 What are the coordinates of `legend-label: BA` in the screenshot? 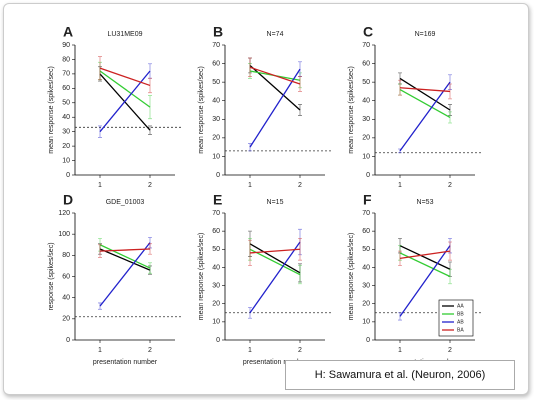 It's located at (460, 330).